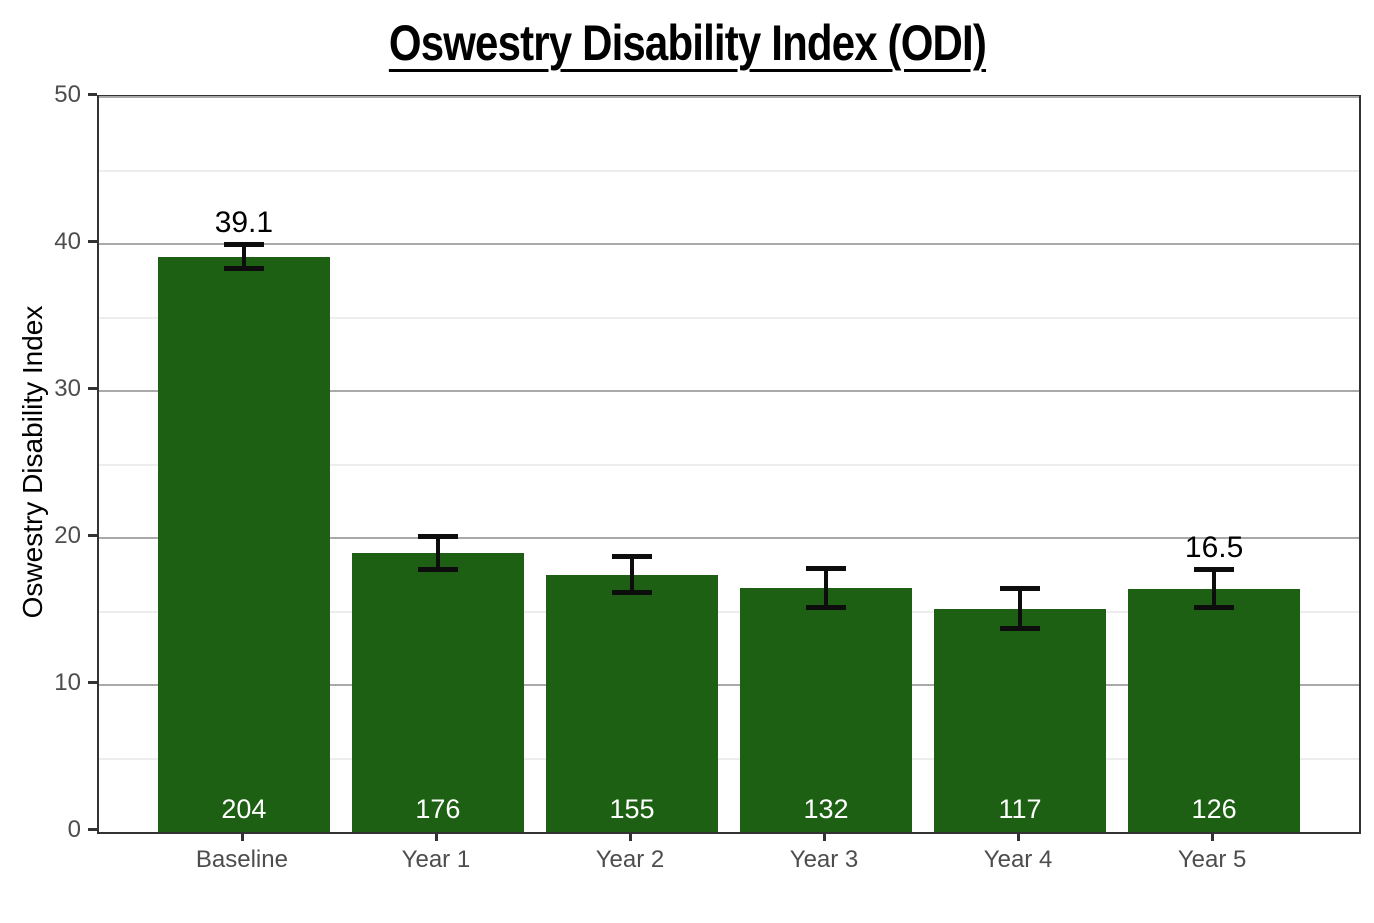  Describe the element at coordinates (244, 223) in the screenshot. I see `bar-value-label: 39.1` at that location.